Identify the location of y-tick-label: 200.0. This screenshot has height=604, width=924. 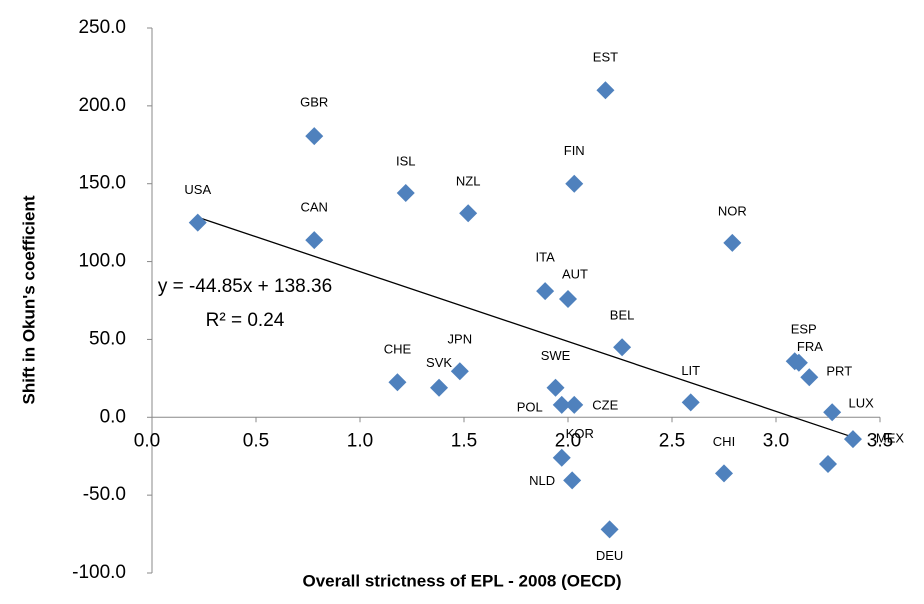
(102, 105).